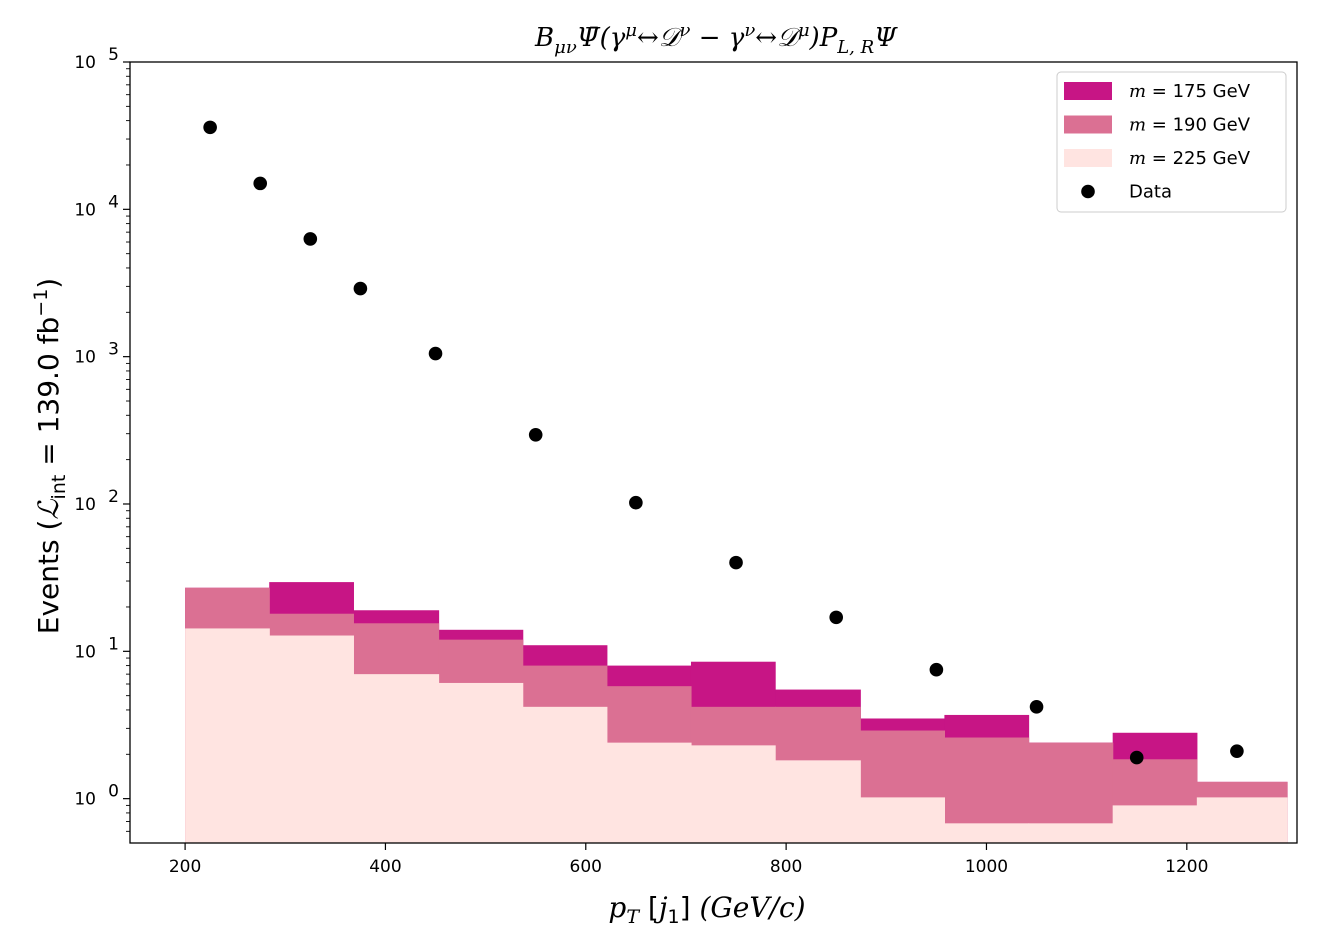 The image size is (1340, 930). Describe the element at coordinates (85, 63) in the screenshot. I see `y-tick-label-5: 10` at that location.